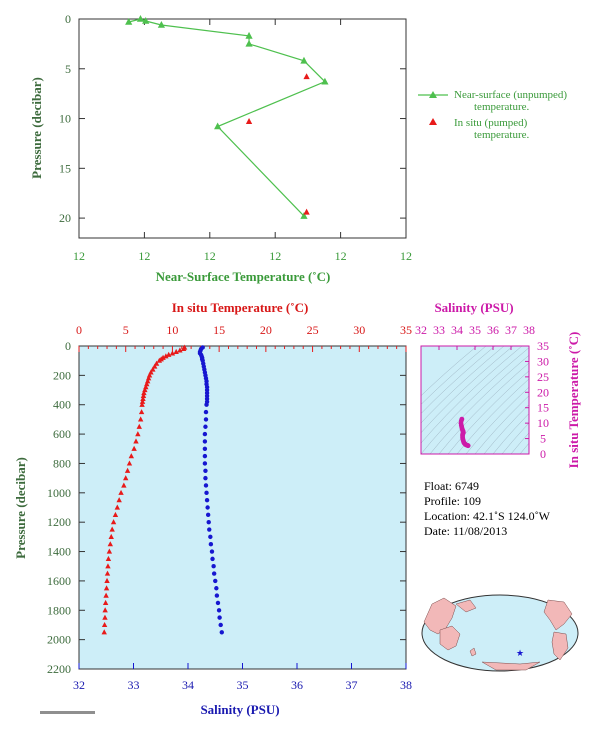  What do you see at coordinates (243, 685) in the screenshot?
I see `salinity-tick-label: 35` at bounding box center [243, 685].